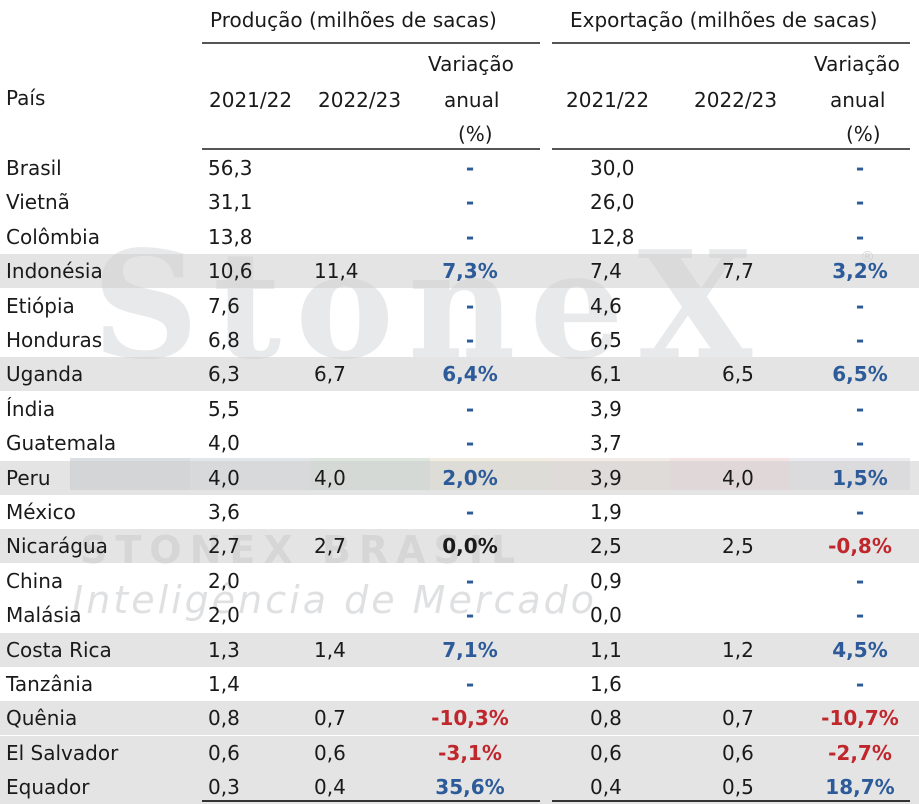 Image resolution: width=919 pixels, height=804 pixels. Describe the element at coordinates (50, 684) in the screenshot. I see `country-cell: Tanzânia` at that location.